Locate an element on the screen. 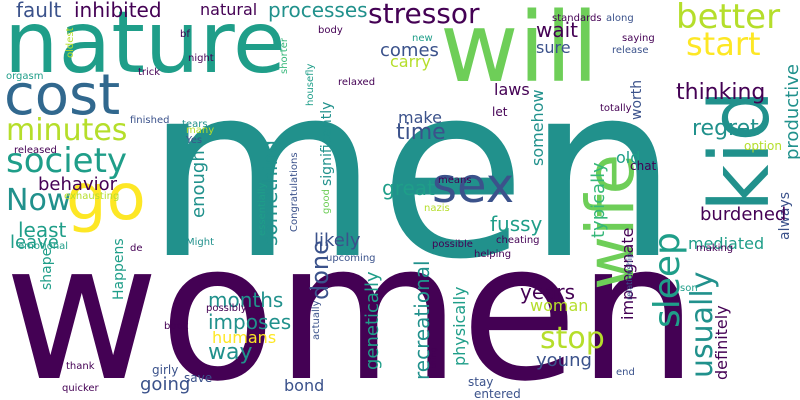 This screenshot has width=800, height=400. cloud-word-saying: saying is located at coordinates (638, 38).